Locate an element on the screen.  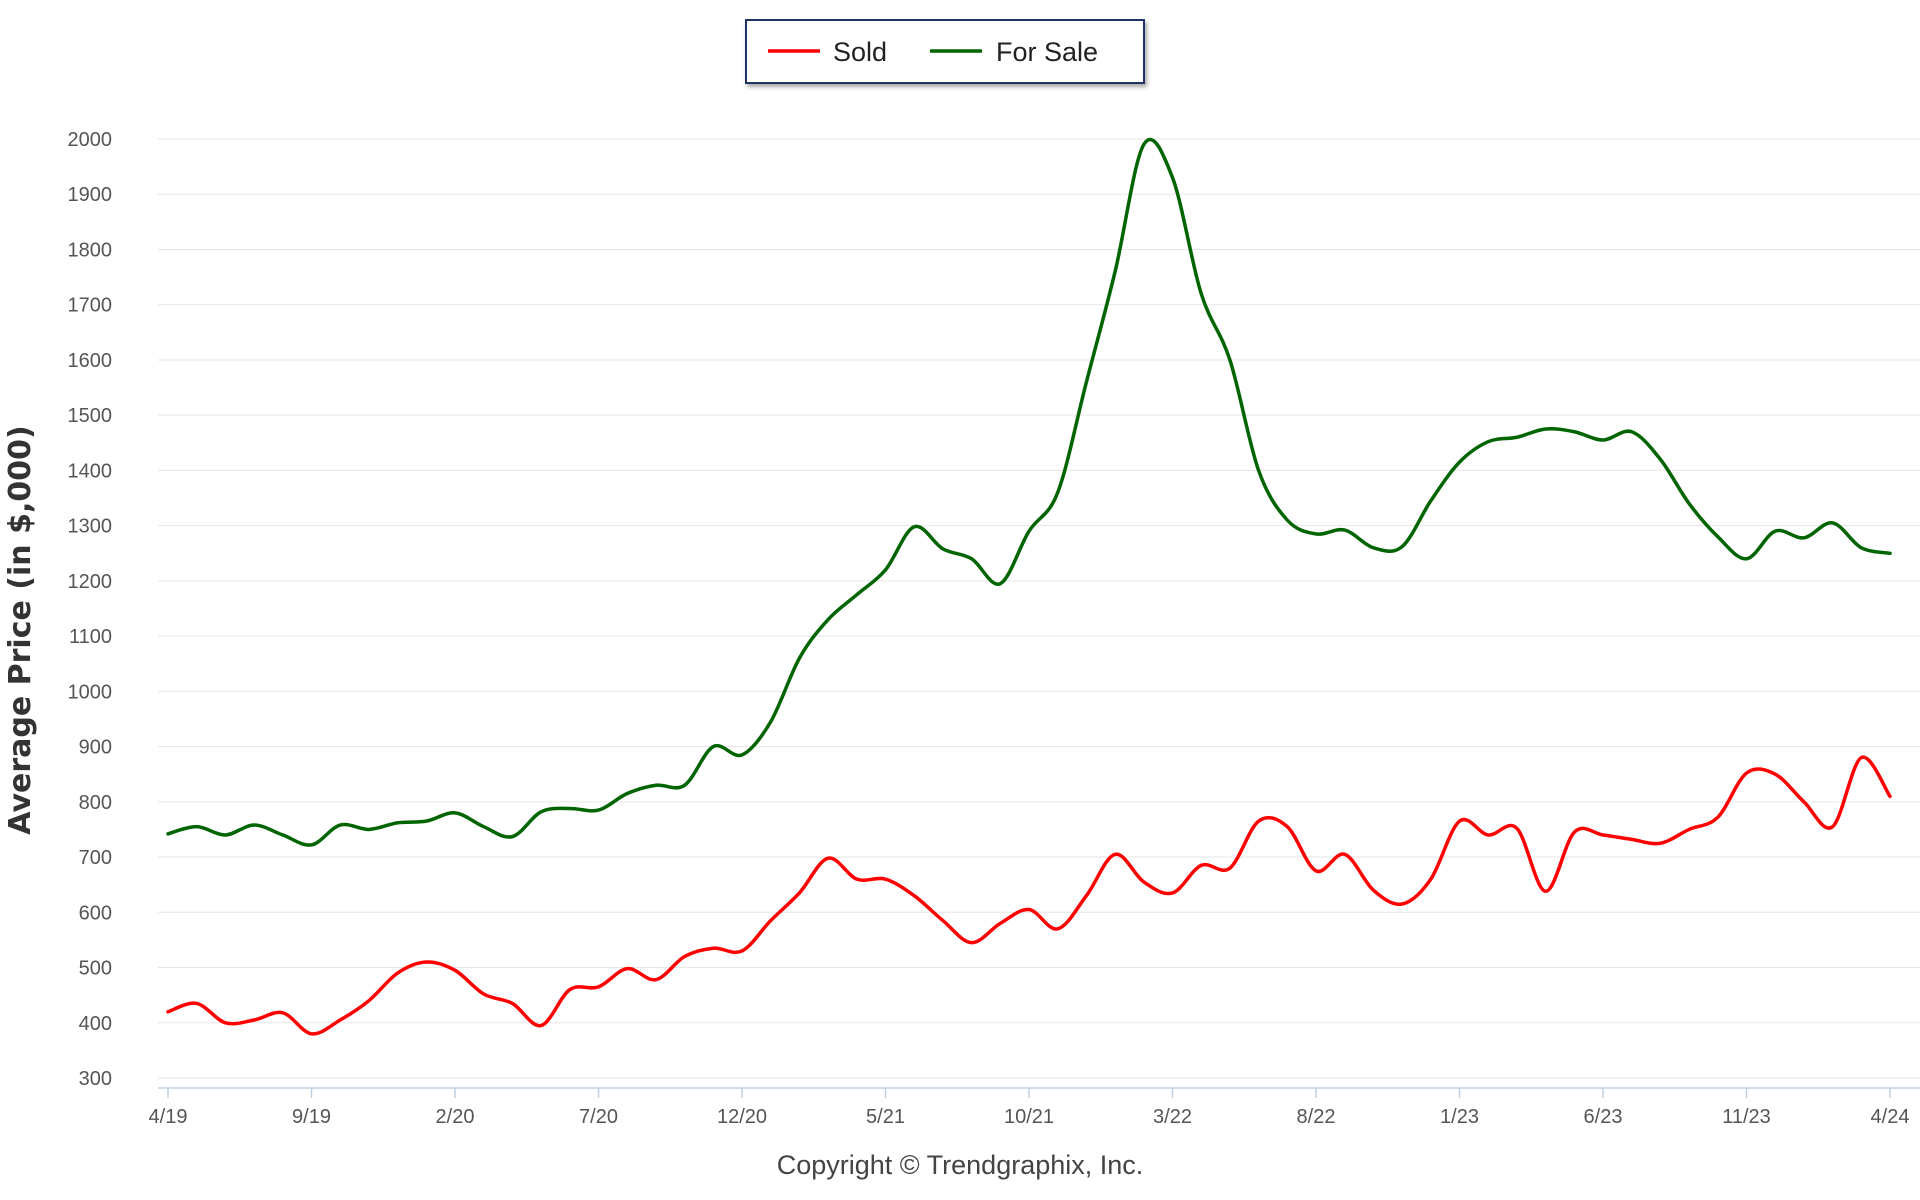
y-tick-label: 1800 is located at coordinates (90, 250).